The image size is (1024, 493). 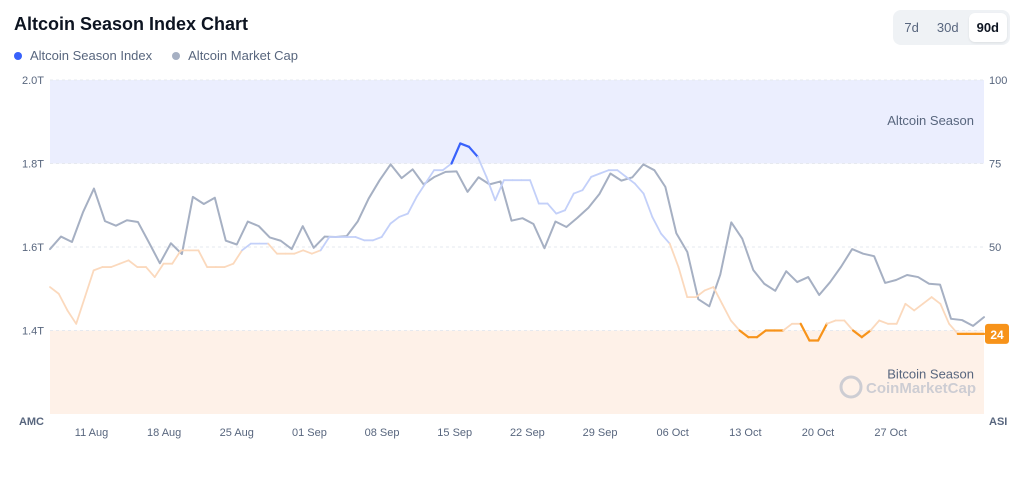 What do you see at coordinates (818, 433) in the screenshot?
I see `x-axis-tick-label: 20 Oct` at bounding box center [818, 433].